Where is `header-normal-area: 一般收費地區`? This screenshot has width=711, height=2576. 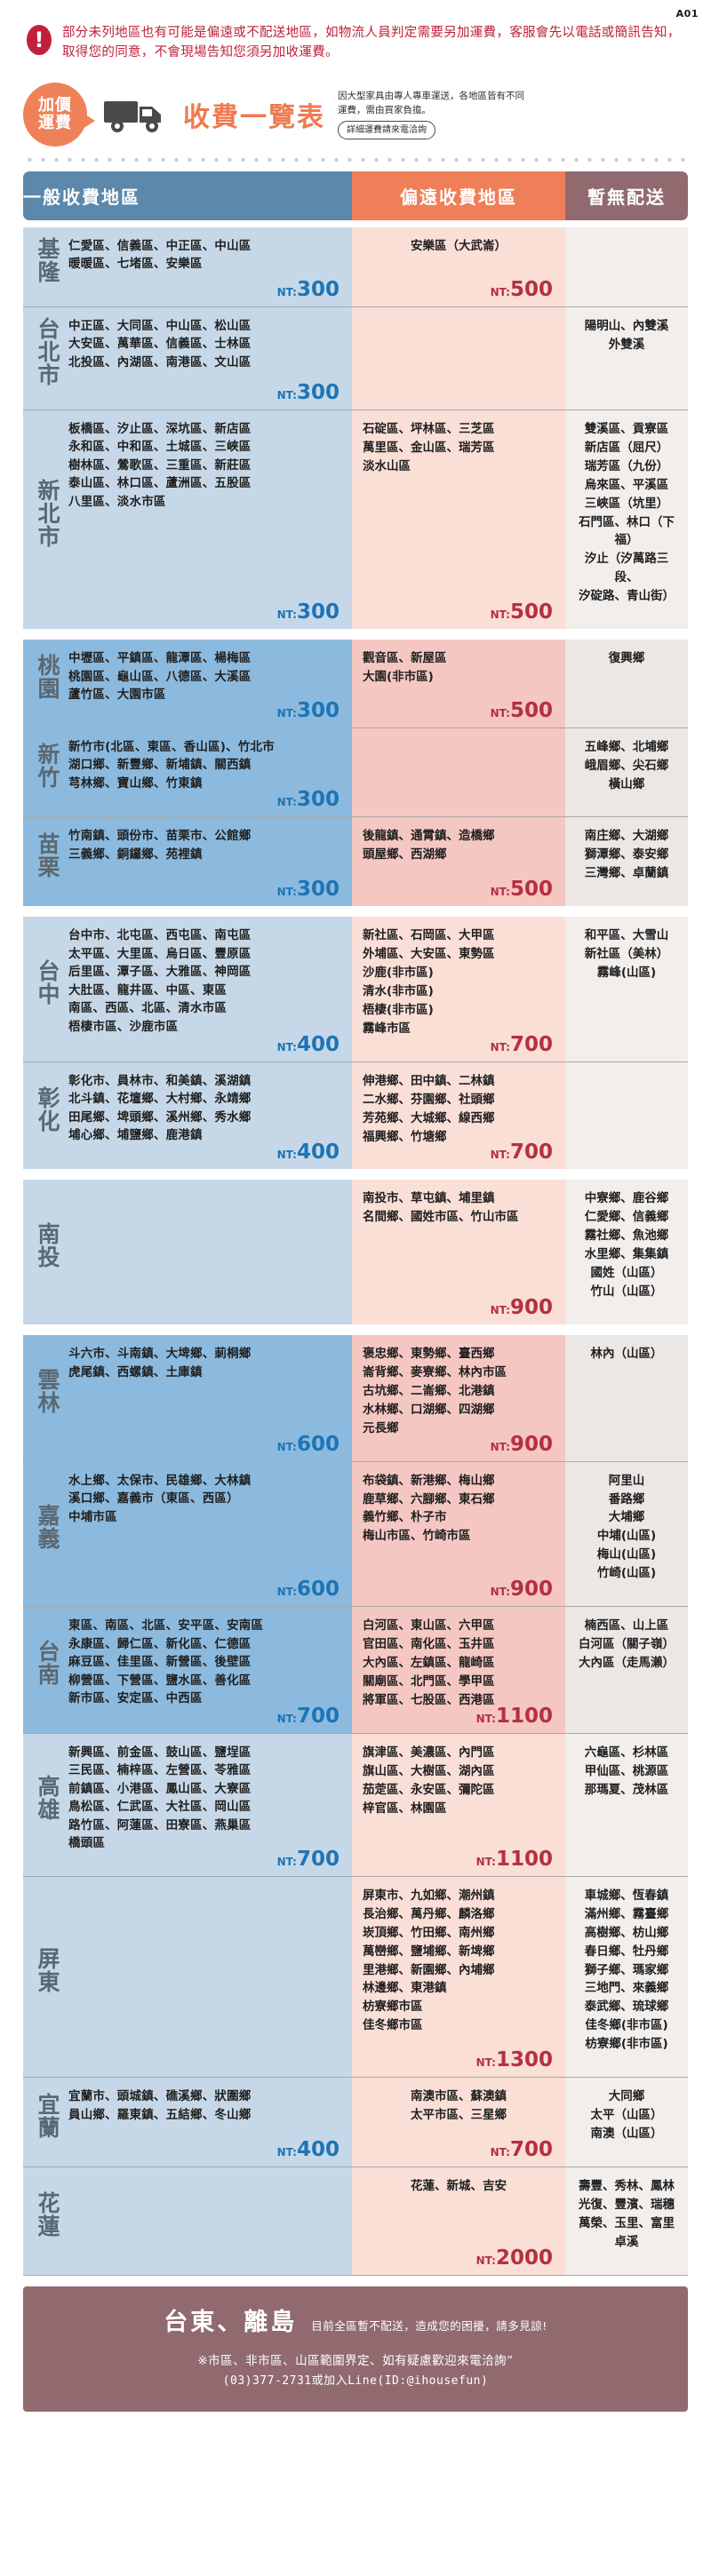
header-normal-area: 一般收費地區 is located at coordinates (187, 195).